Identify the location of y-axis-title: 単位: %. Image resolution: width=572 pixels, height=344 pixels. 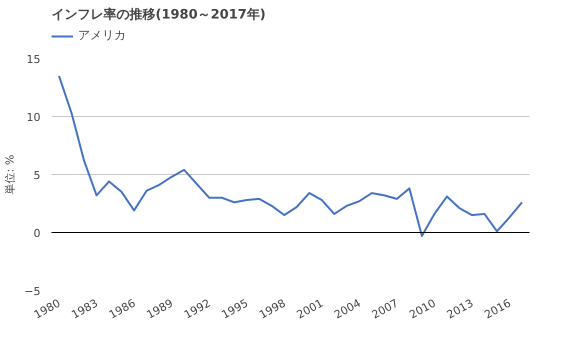
(9, 174).